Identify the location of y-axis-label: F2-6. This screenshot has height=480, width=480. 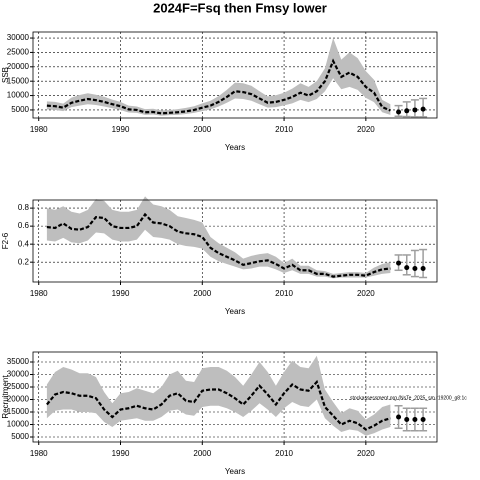
(5, 240).